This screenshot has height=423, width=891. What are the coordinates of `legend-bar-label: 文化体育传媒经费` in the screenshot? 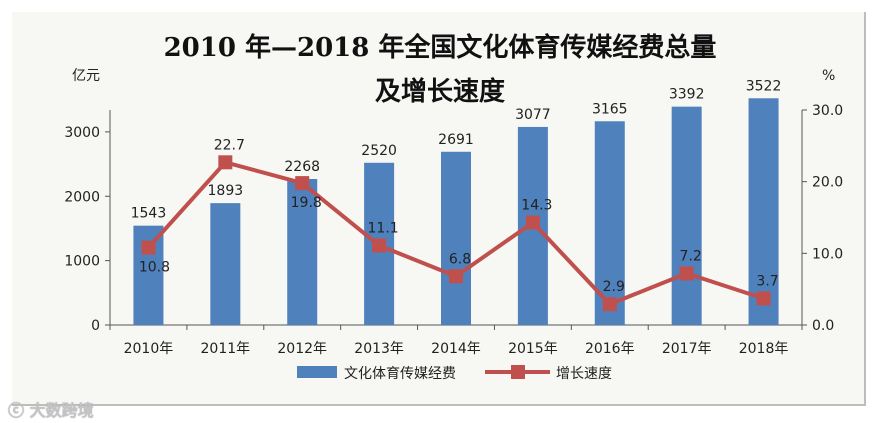 It's located at (400, 374).